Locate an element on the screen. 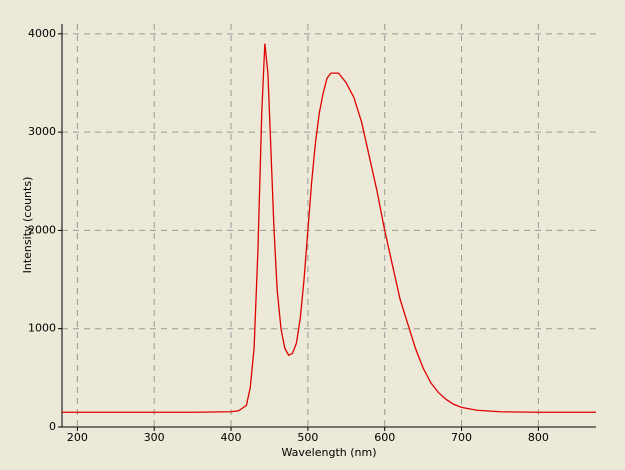 The image size is (625, 470). x-tick-label: 400 is located at coordinates (231, 437).